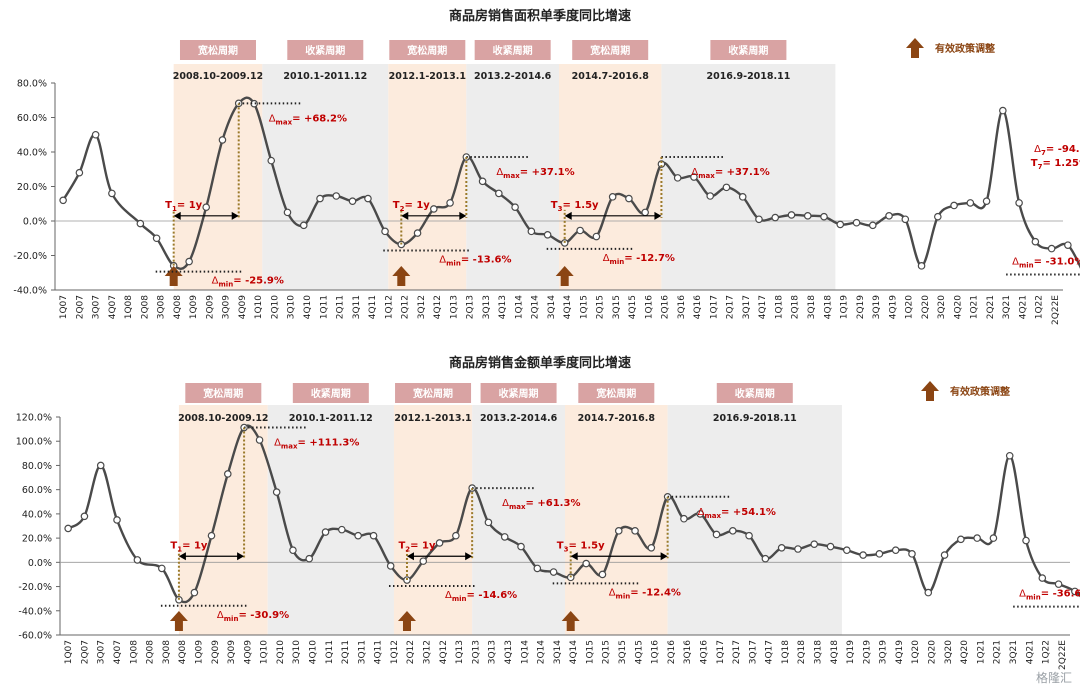 The image size is (1080, 690). Describe the element at coordinates (991, 307) in the screenshot. I see `x-tick-label: 2Q21` at that location.